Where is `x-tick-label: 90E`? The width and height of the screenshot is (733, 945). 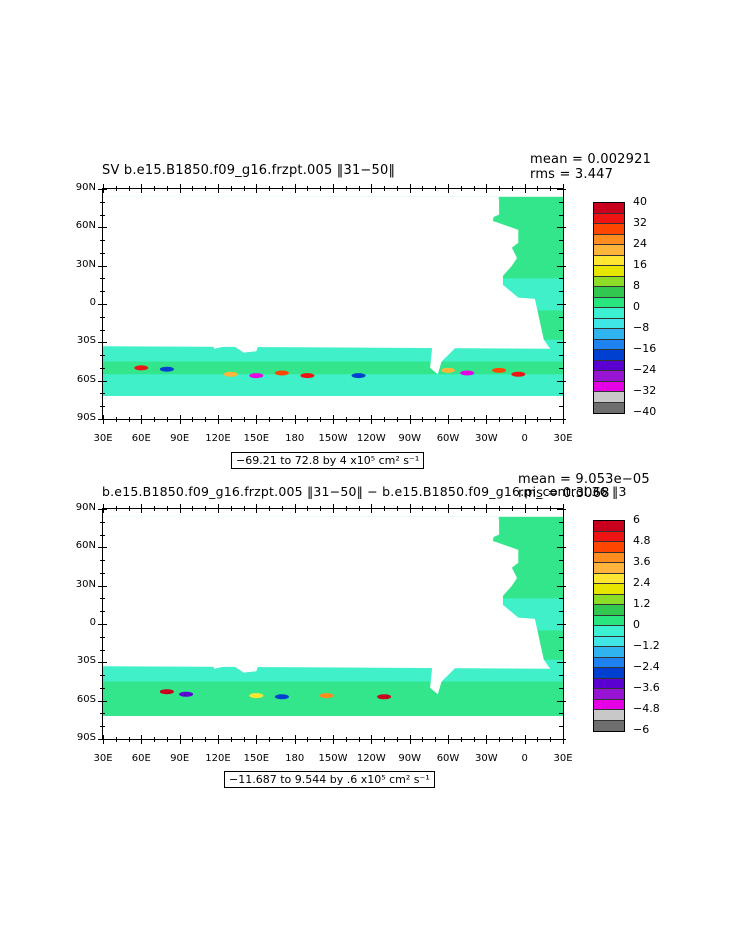 x-tick-label: 90E is located at coordinates (180, 438).